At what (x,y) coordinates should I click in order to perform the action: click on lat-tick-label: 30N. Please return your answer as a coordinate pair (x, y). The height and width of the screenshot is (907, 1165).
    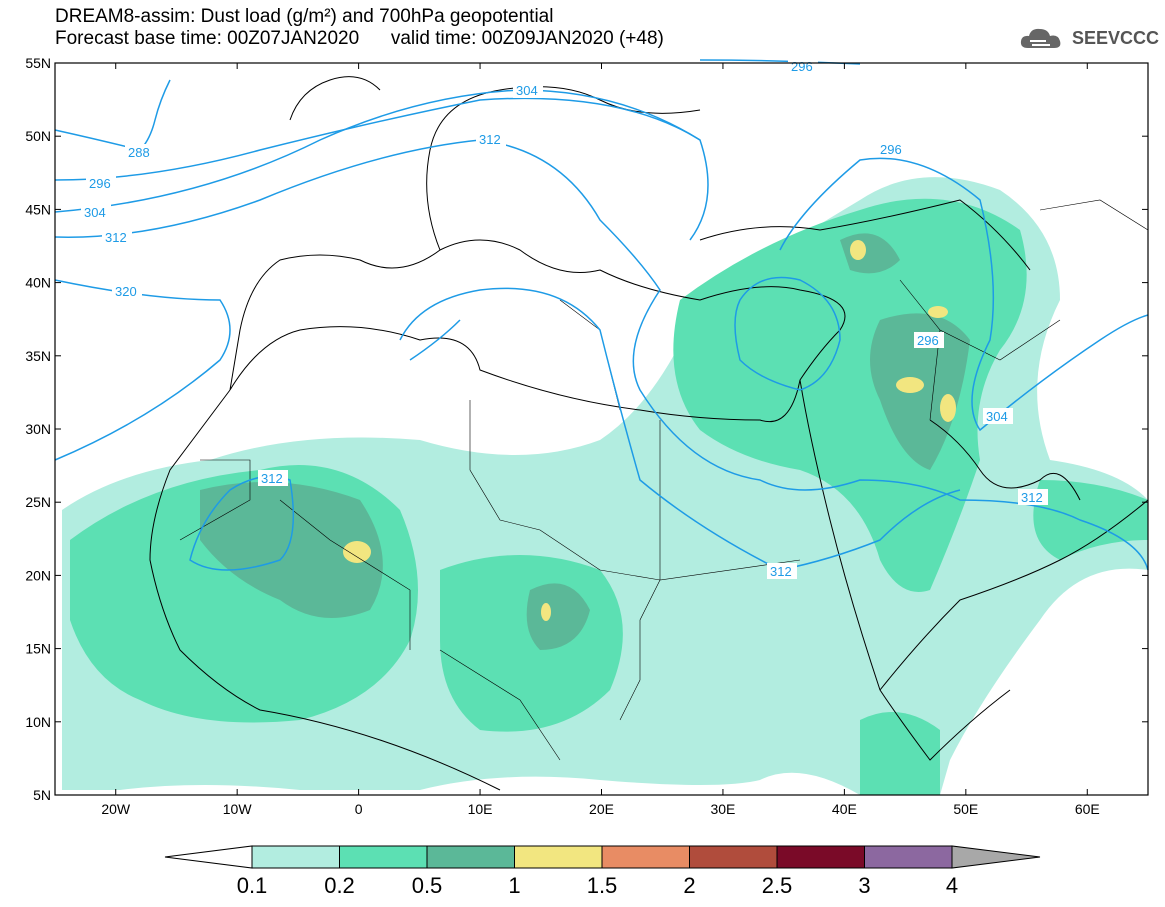
    Looking at the image, I should click on (38, 429).